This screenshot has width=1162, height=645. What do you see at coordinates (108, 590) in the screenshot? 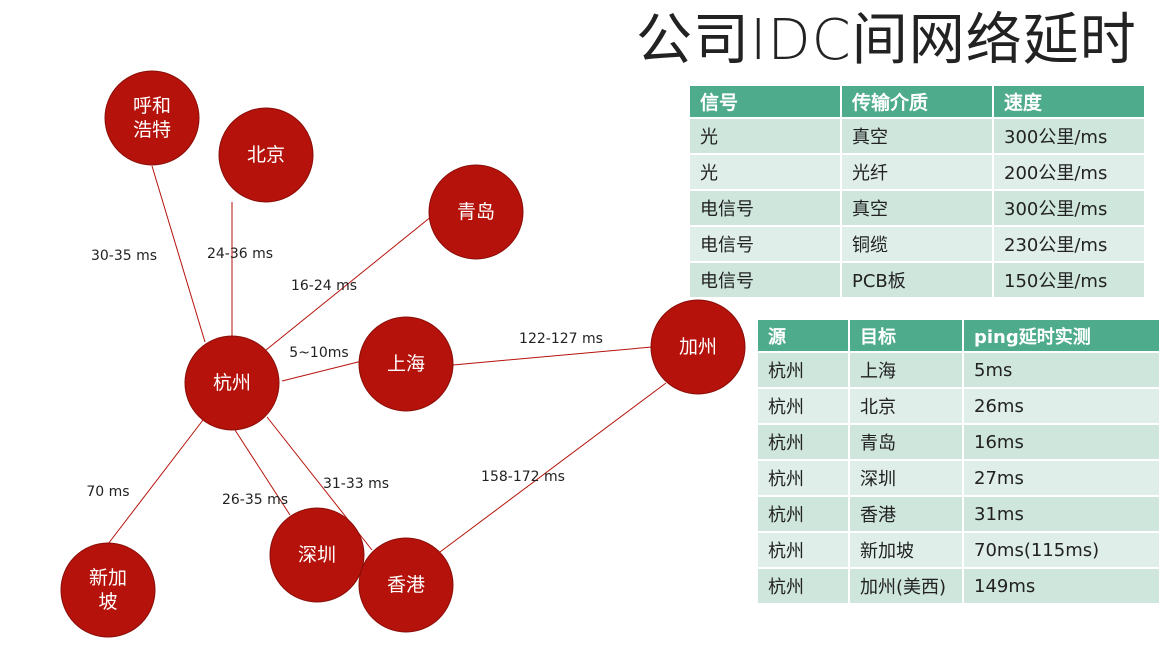
I see `node-singapore: 新加坡` at bounding box center [108, 590].